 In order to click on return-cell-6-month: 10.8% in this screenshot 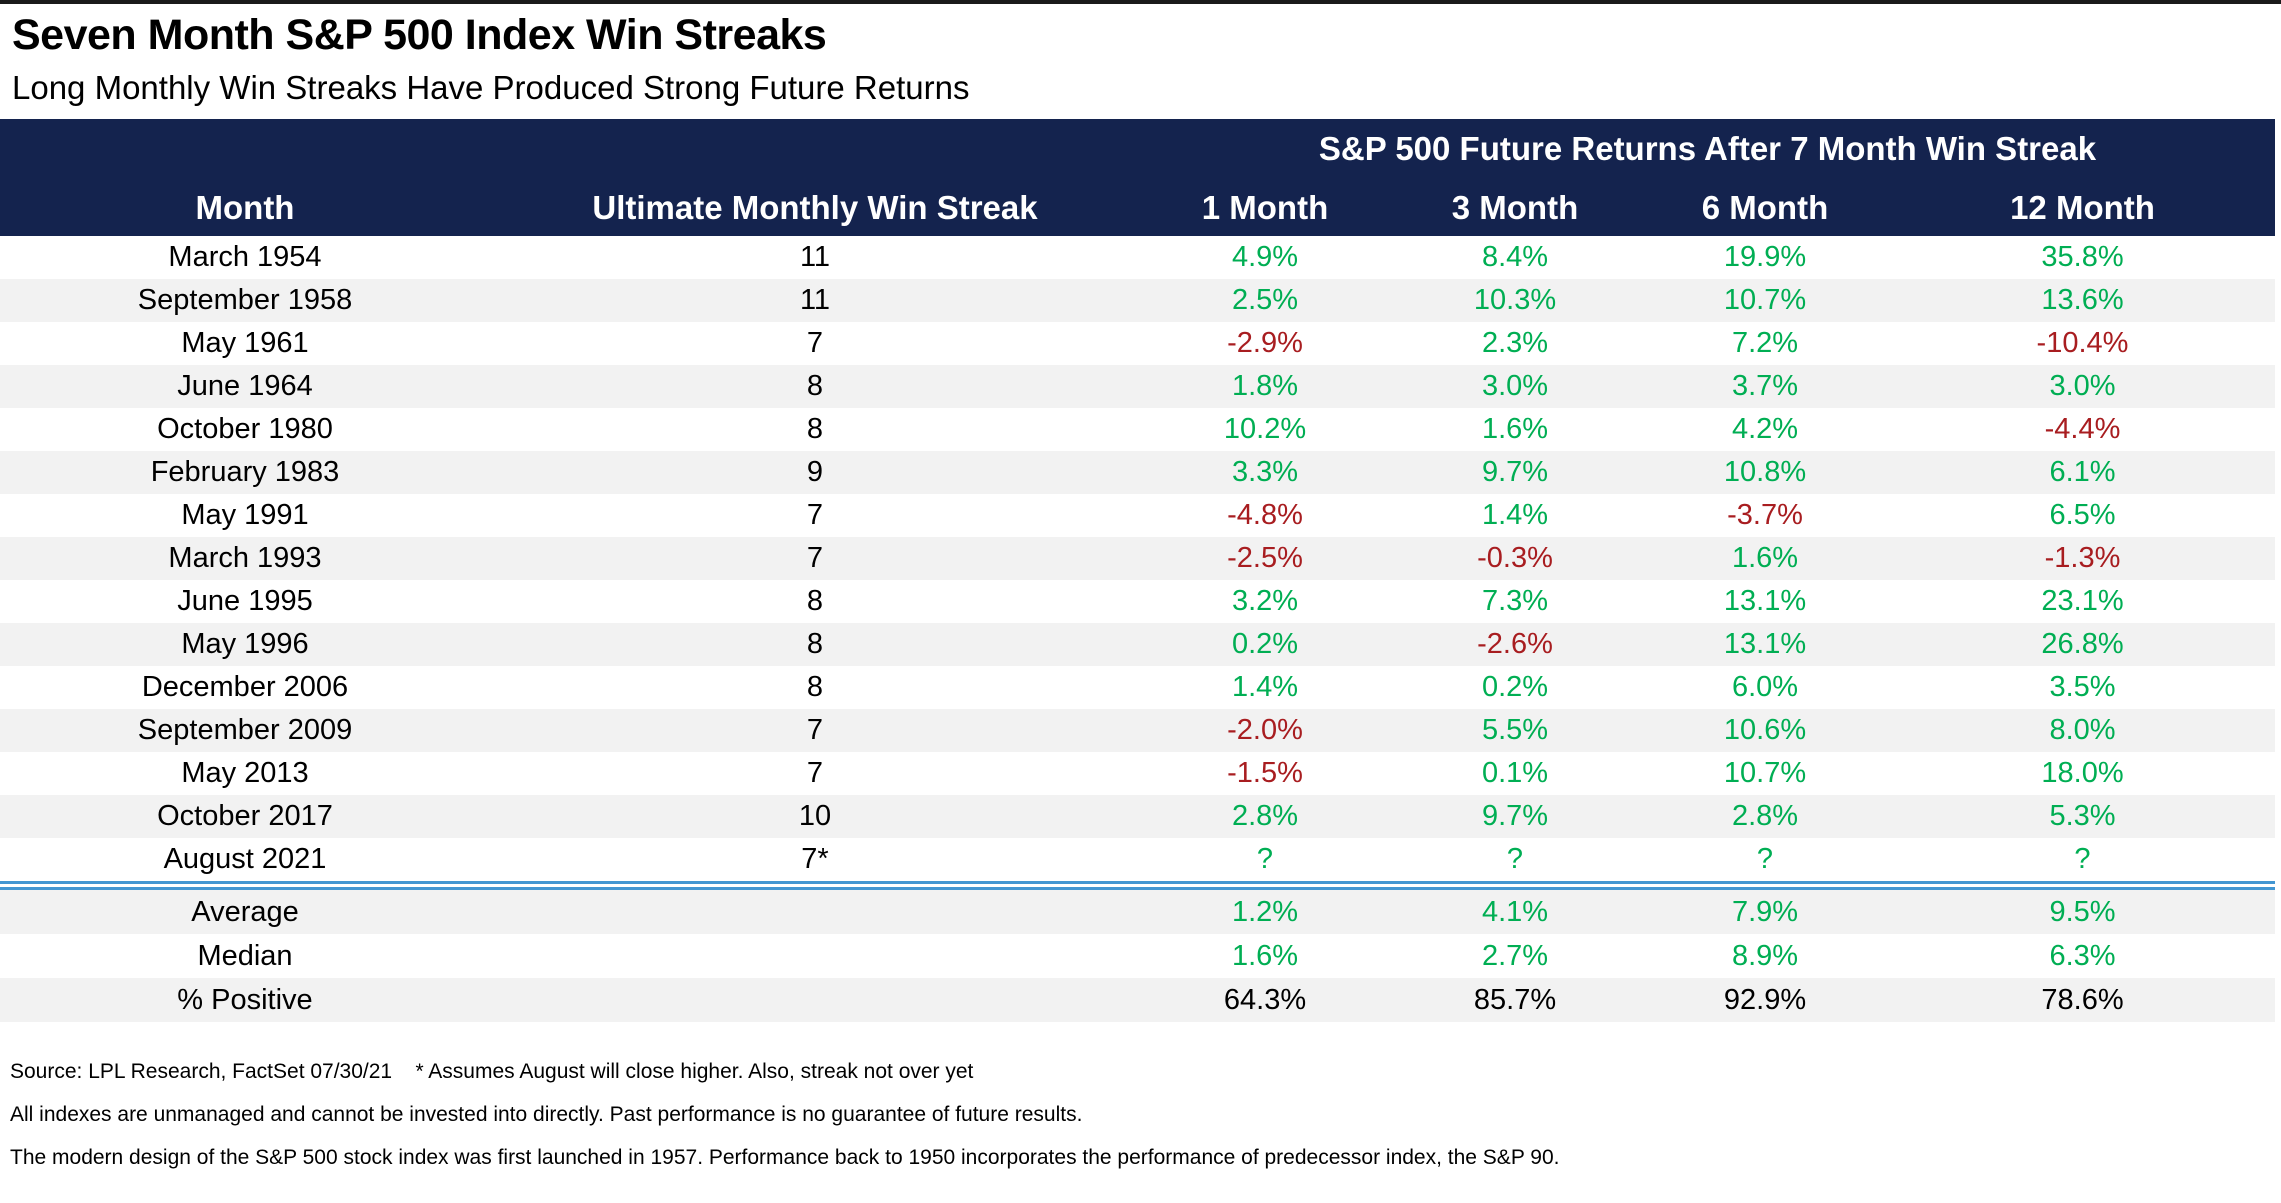, I will do `click(1765, 473)`.